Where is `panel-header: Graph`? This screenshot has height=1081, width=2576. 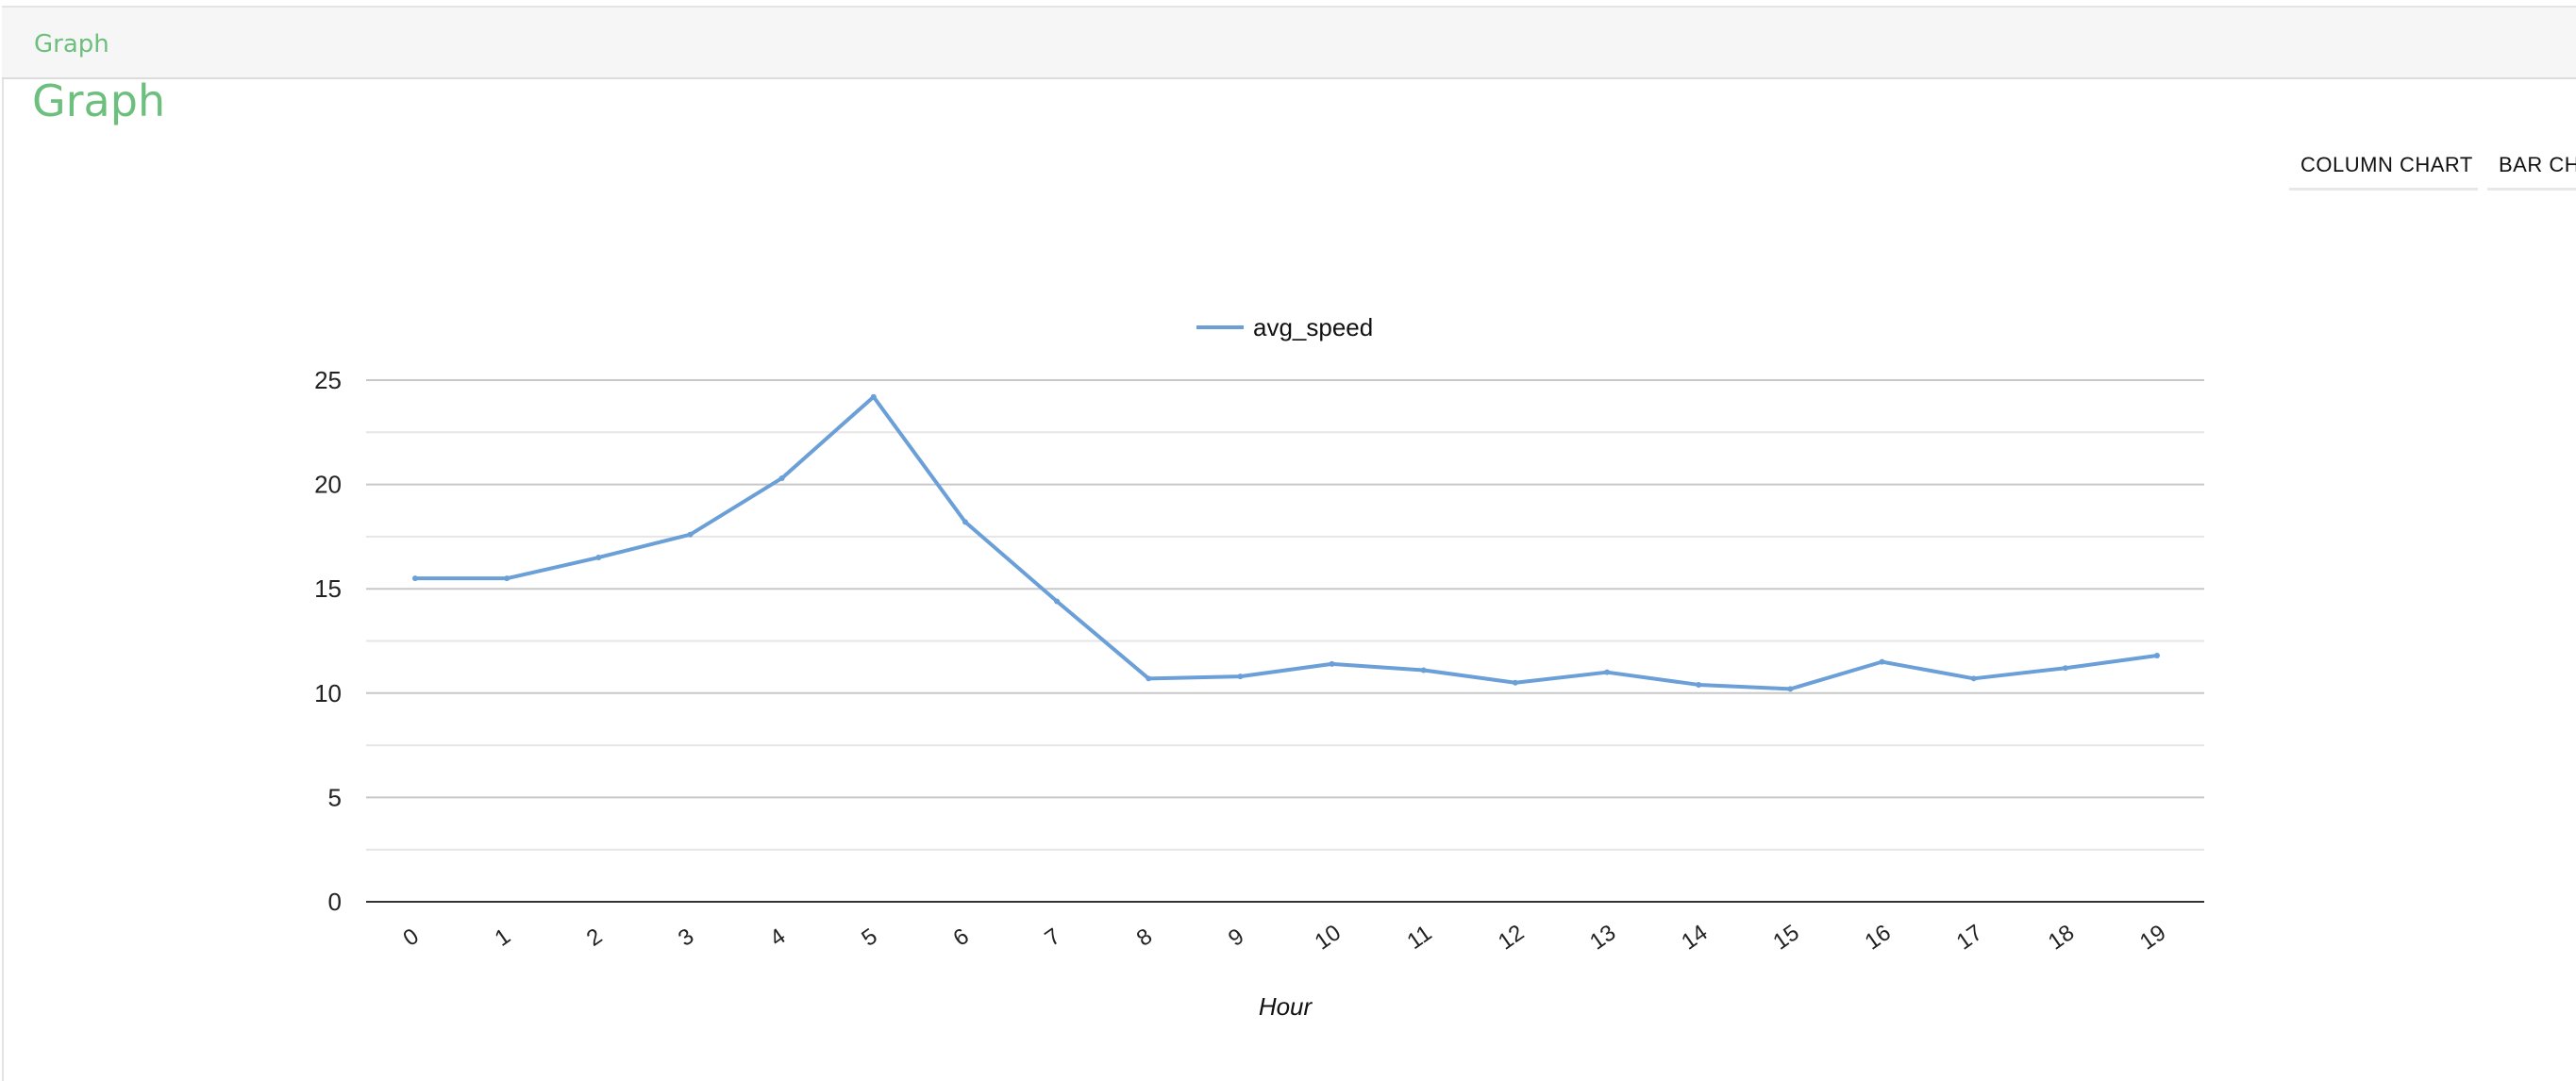
panel-header: Graph is located at coordinates (1289, 42).